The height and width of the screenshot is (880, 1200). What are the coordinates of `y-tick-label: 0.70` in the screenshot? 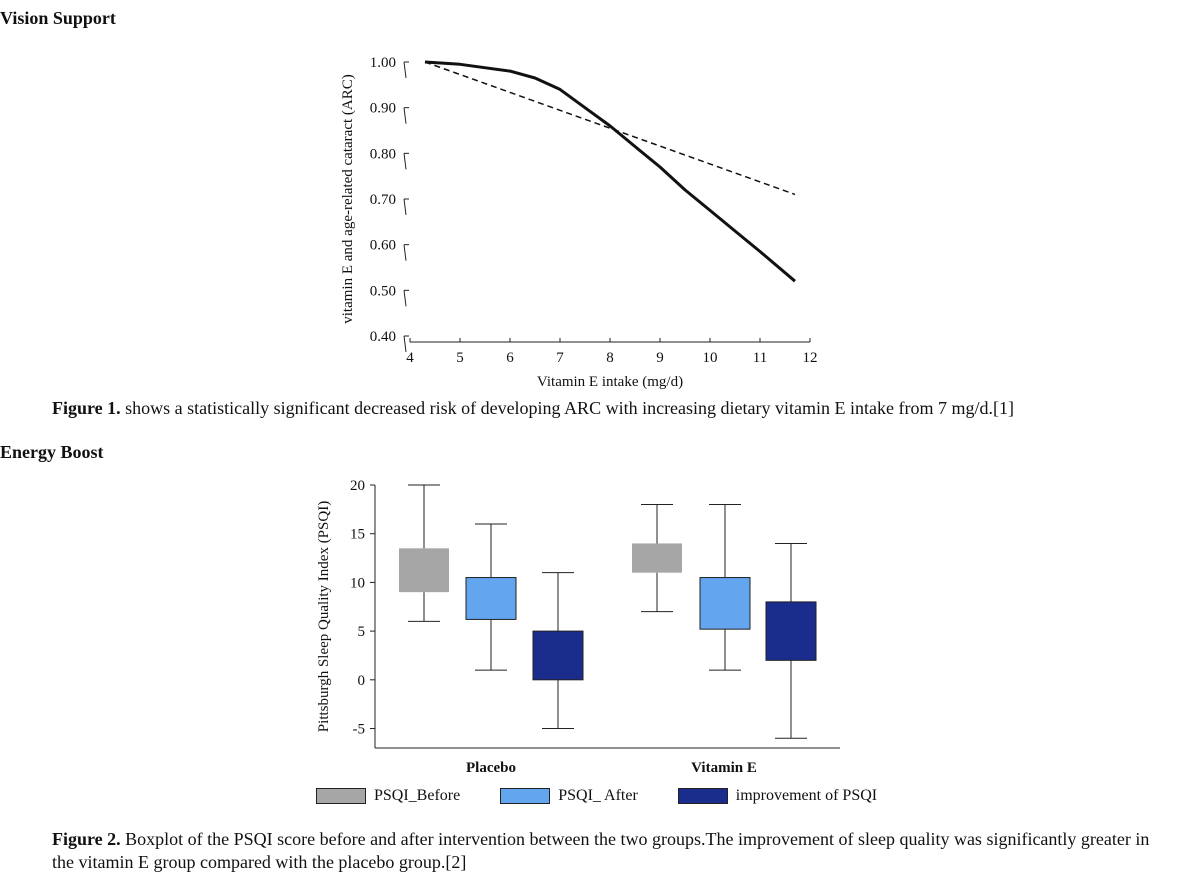 It's located at (383, 200).